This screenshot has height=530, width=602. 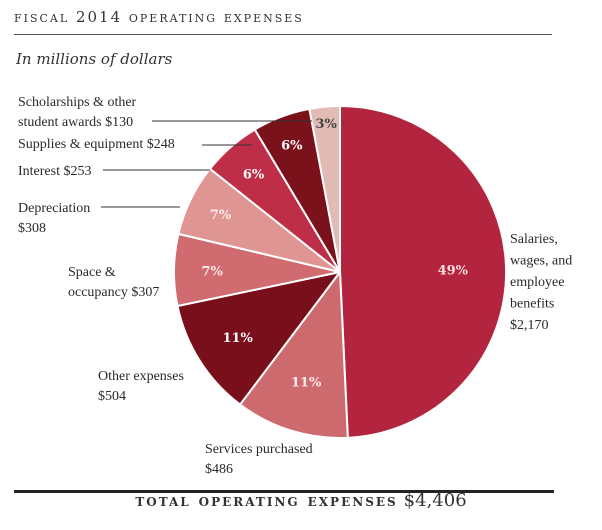 I want to click on total-line: total operating expenses $4,406, so click(x=301, y=500).